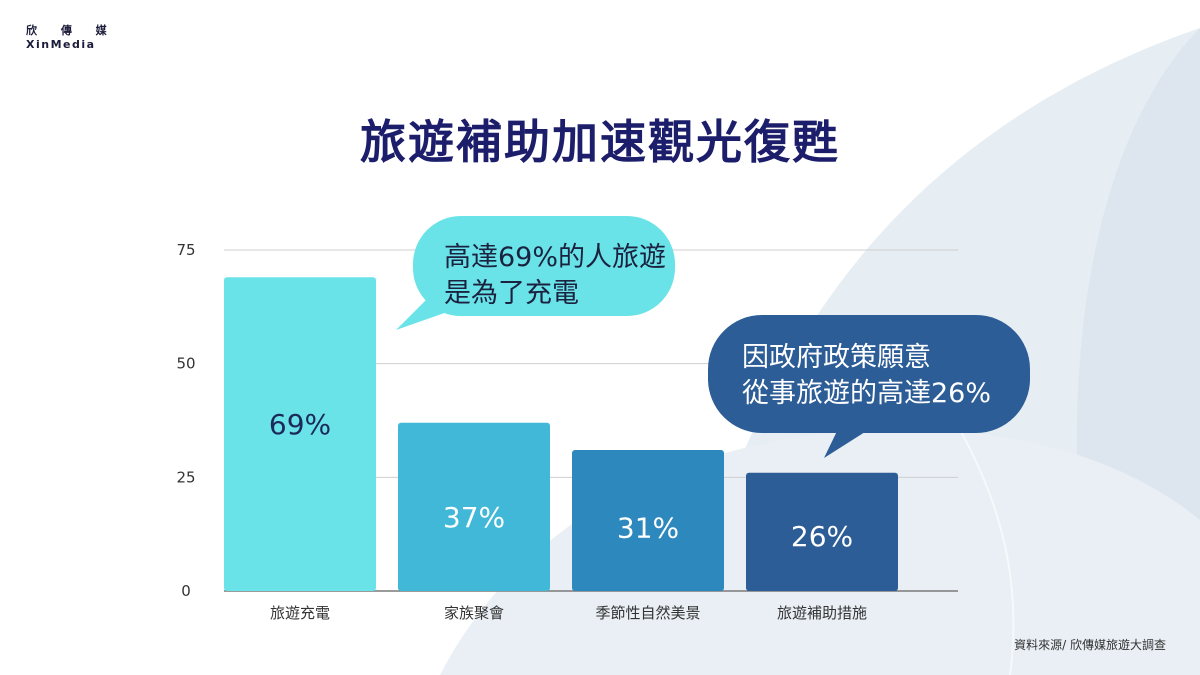  I want to click on xinmedia-logo: 欣 傳 媒 XinMedia, so click(71, 38).